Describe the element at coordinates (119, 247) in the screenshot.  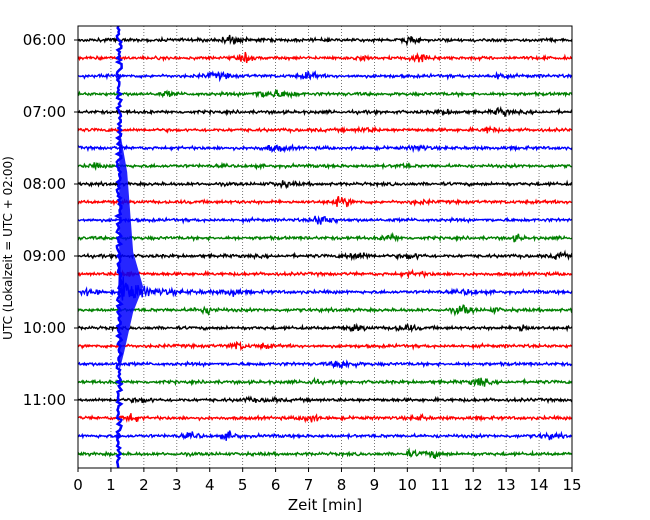
I see `event-arrival-line` at that location.